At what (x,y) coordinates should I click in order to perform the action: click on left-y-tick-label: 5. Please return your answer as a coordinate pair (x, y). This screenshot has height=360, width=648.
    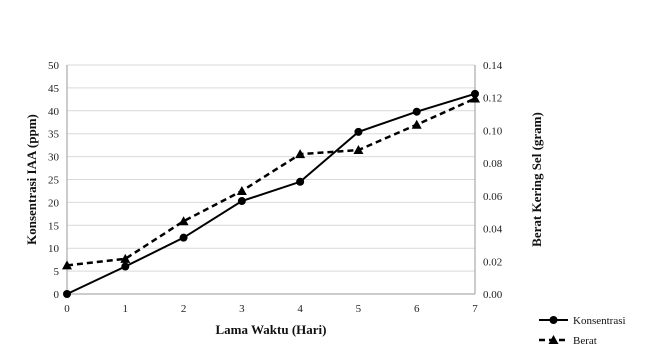
    Looking at the image, I should click on (57, 272).